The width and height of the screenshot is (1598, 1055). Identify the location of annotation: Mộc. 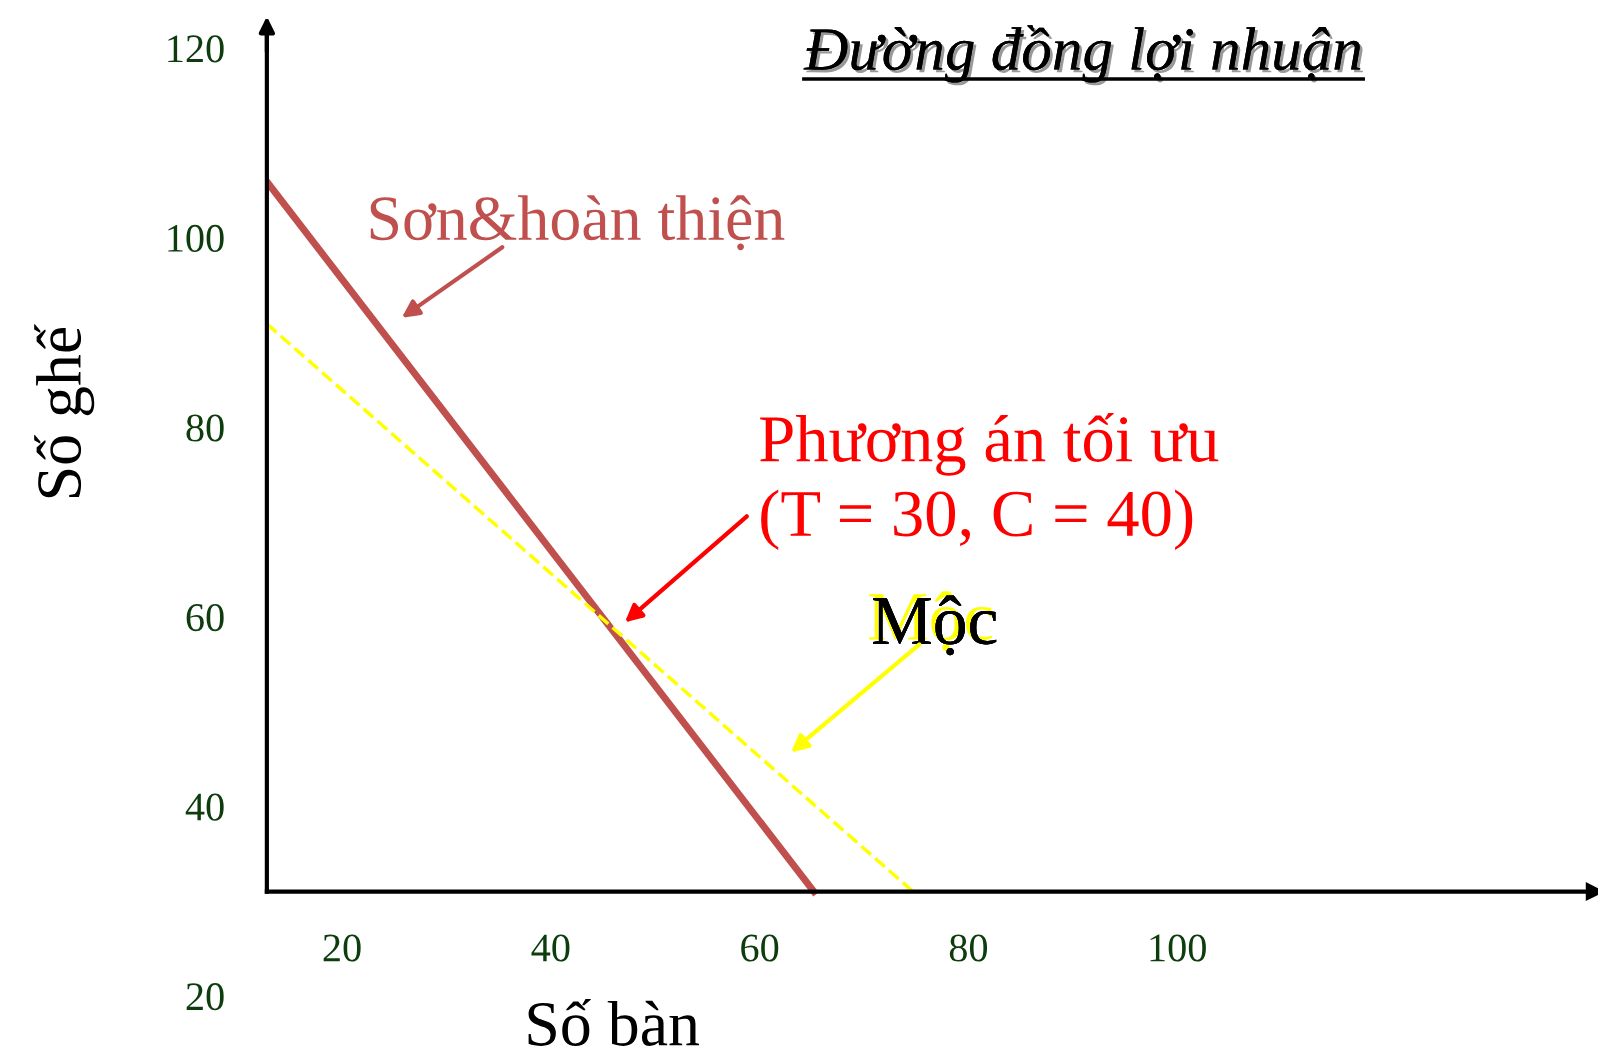
(932, 623).